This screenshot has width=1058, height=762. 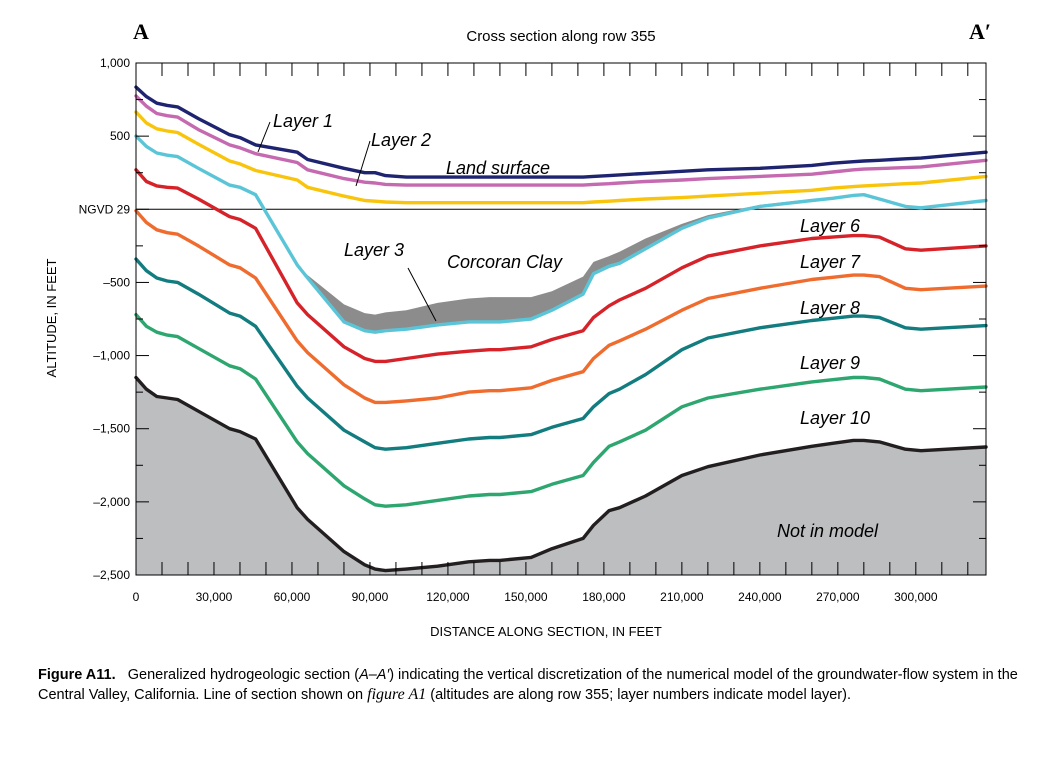 What do you see at coordinates (828, 531) in the screenshot?
I see `not-in-model-label: Not in model` at bounding box center [828, 531].